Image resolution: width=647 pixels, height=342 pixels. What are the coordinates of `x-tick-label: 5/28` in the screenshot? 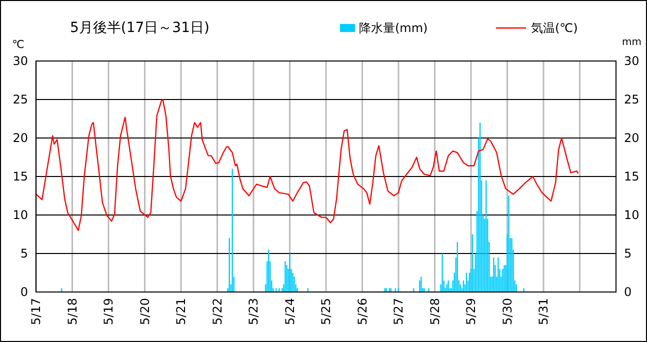 It's located at (435, 311).